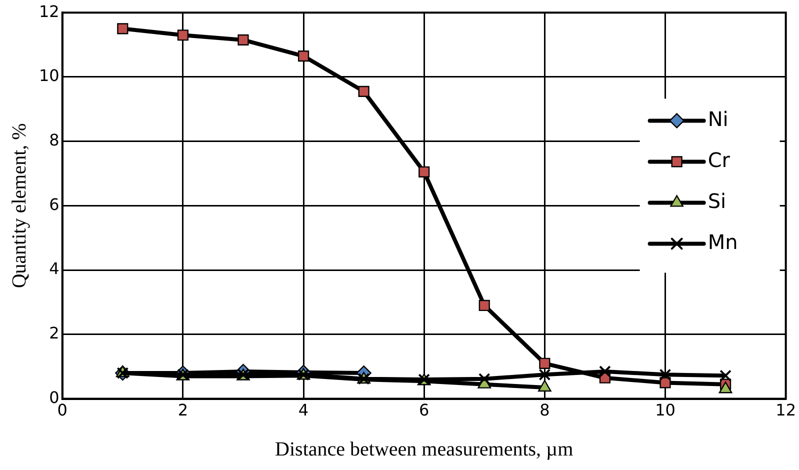  Describe the element at coordinates (49, 76) in the screenshot. I see `y-tick-label: 10` at that location.